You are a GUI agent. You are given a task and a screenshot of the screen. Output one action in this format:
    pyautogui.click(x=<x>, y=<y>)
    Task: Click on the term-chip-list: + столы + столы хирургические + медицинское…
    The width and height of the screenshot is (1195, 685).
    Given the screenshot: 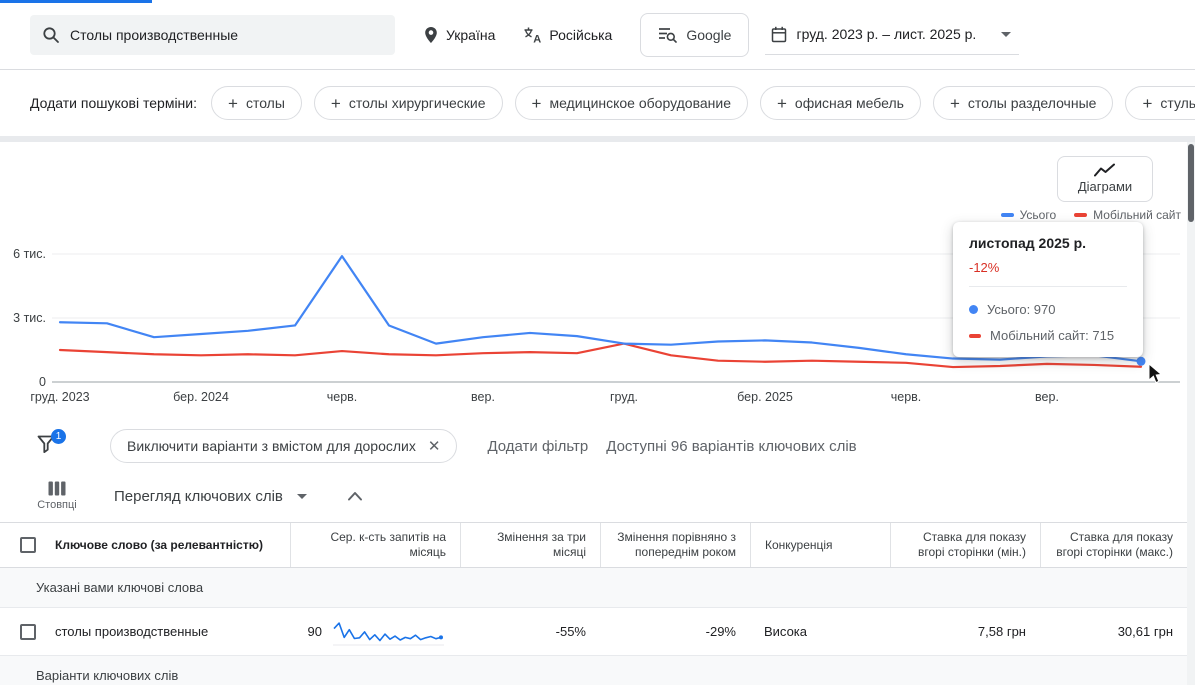 What is the action you would take?
    pyautogui.click(x=703, y=103)
    